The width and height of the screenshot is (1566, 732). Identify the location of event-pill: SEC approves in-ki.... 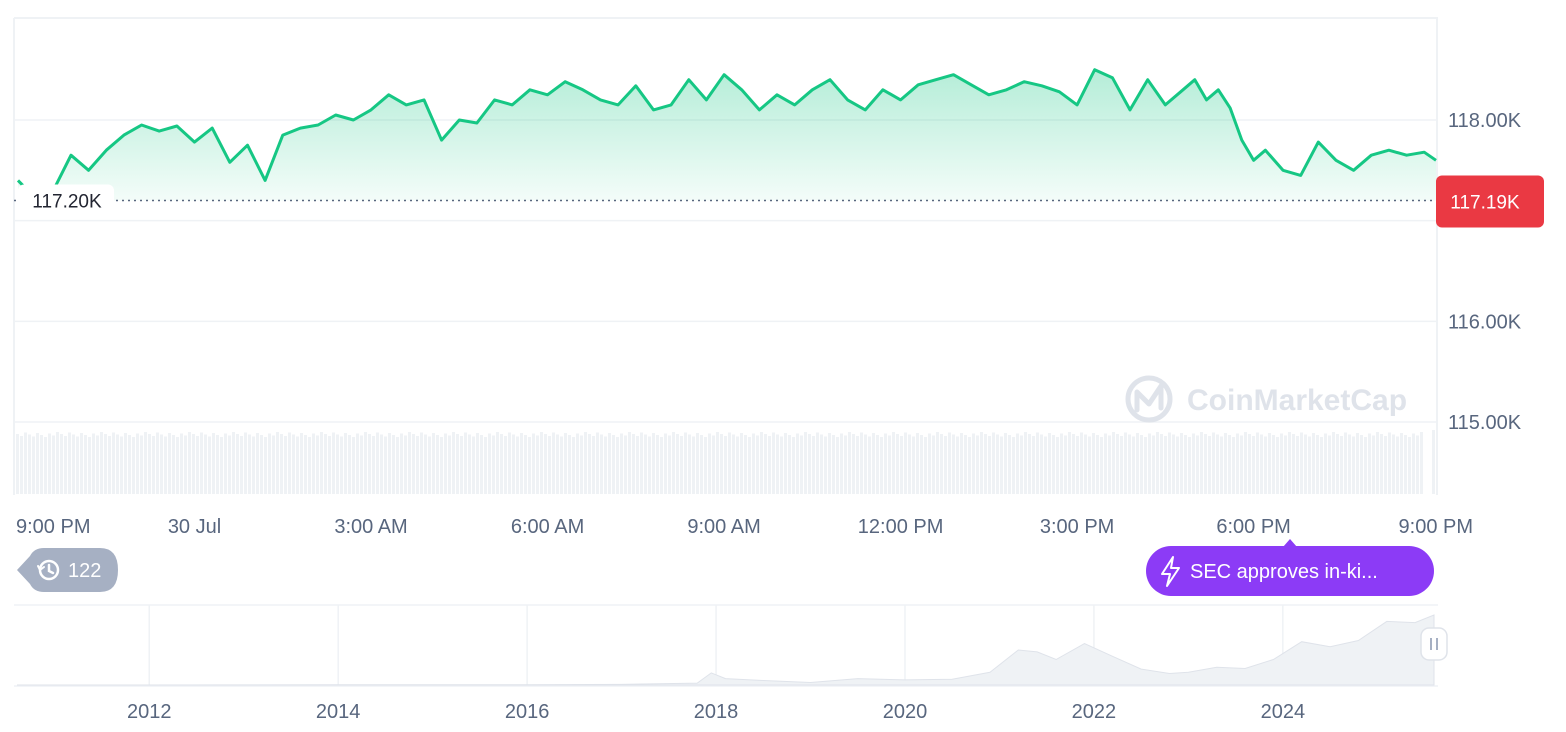
(1290, 567).